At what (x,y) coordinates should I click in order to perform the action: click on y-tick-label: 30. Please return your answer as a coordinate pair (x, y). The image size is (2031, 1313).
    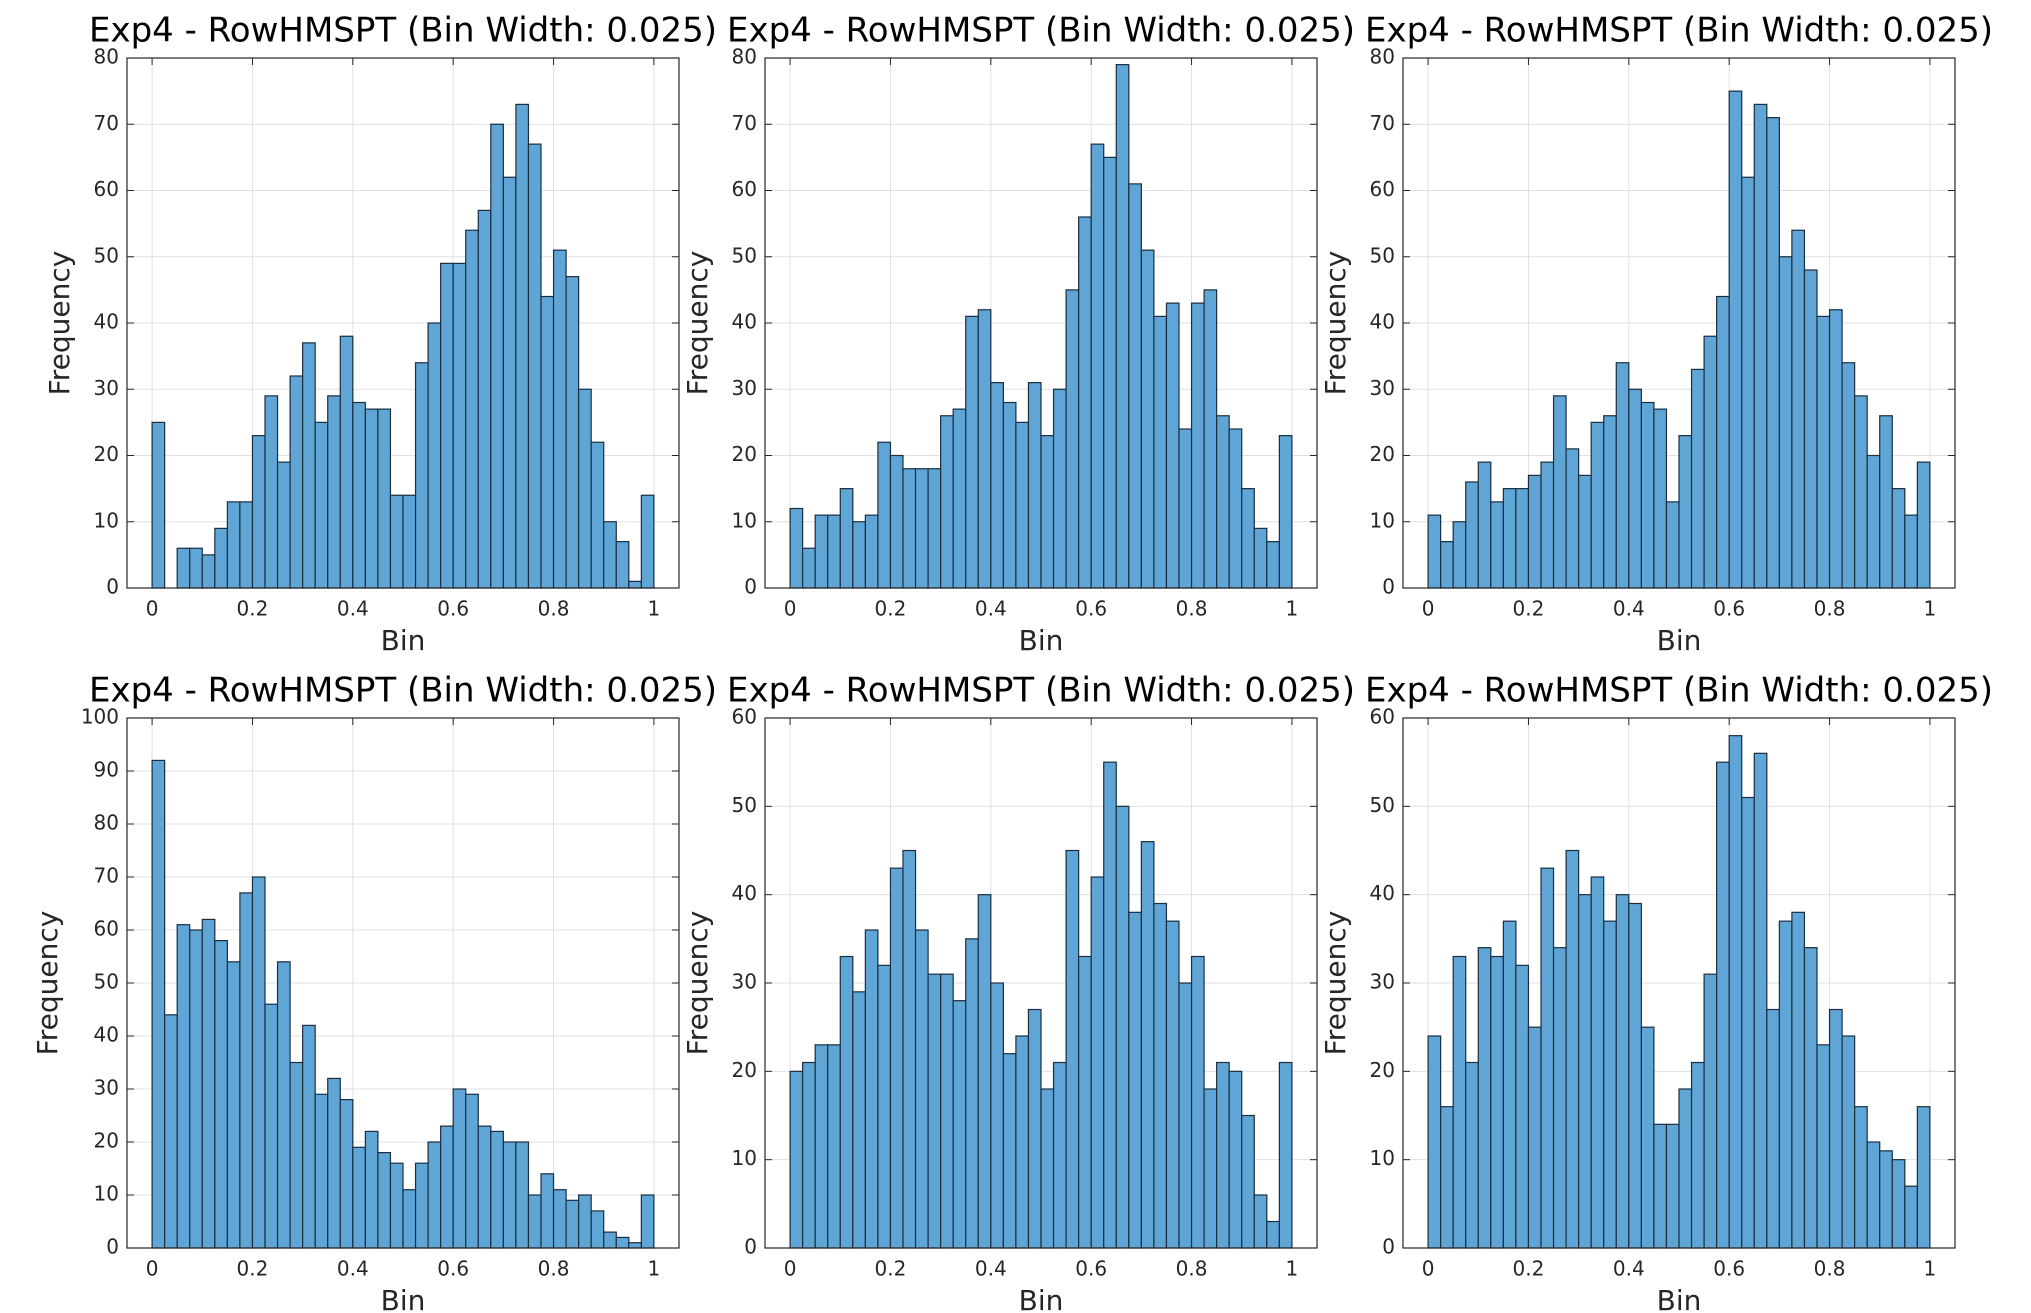
    Looking at the image, I should click on (1382, 388).